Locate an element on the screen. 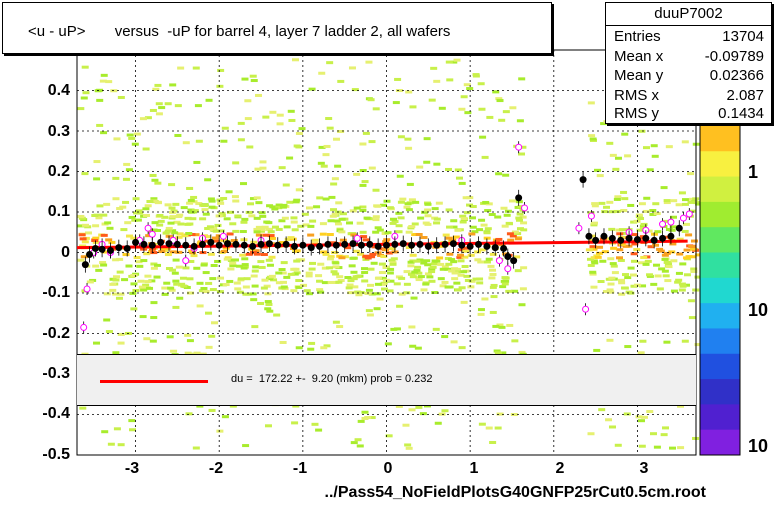 The image size is (776, 506). stats-row-mean-x: Mean x -0.09789 is located at coordinates (689, 58).